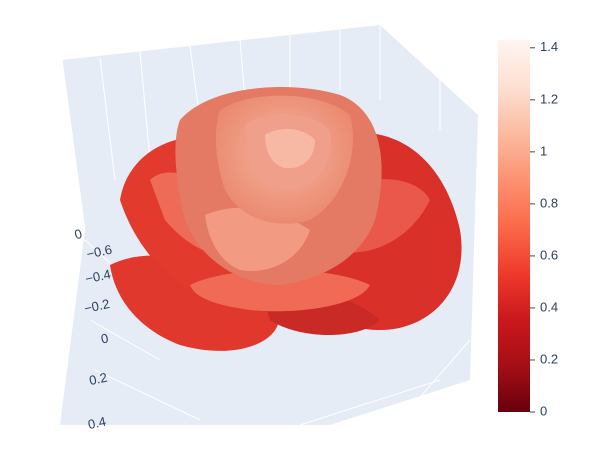  Describe the element at coordinates (97, 306) in the screenshot. I see `y-tick-label: −0.2` at that location.